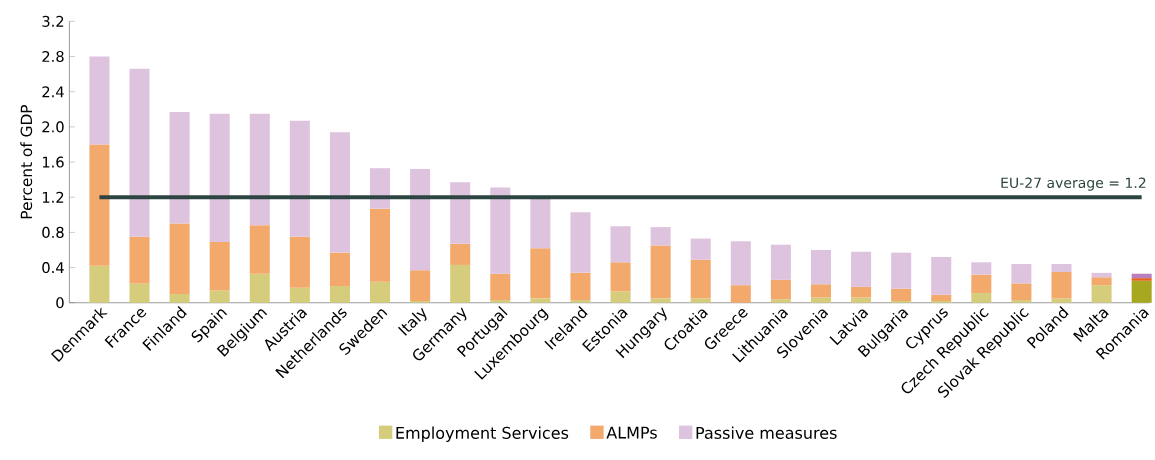 The image size is (1155, 460). I want to click on y-tick-label: 0, so click(60, 303).